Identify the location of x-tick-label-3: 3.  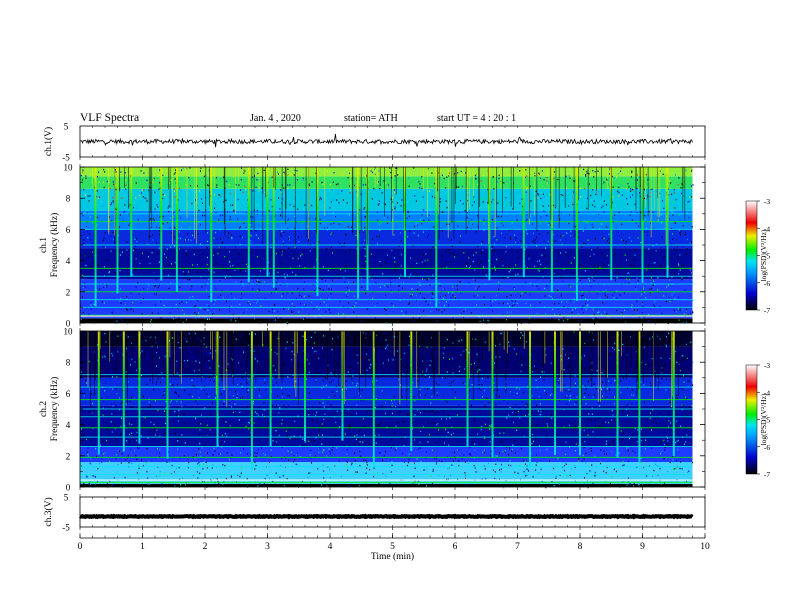
(267, 547).